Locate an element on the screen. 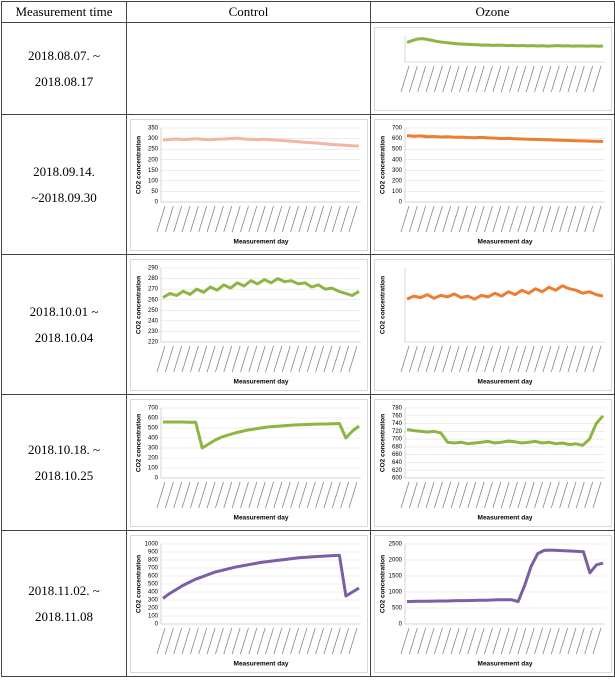 The image size is (615, 686). chart: CO2 concentration Measurement day is located at coordinates (492, 324).